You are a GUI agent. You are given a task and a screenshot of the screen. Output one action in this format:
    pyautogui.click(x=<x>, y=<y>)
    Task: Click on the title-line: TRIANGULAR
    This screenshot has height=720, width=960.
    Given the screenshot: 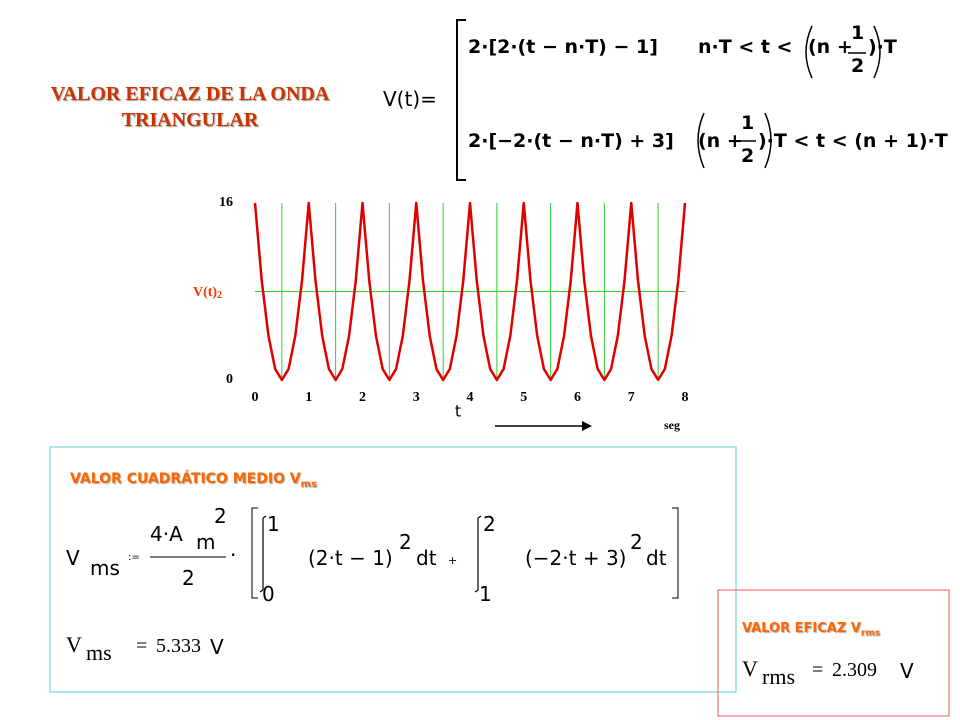 What is the action you would take?
    pyautogui.click(x=190, y=120)
    